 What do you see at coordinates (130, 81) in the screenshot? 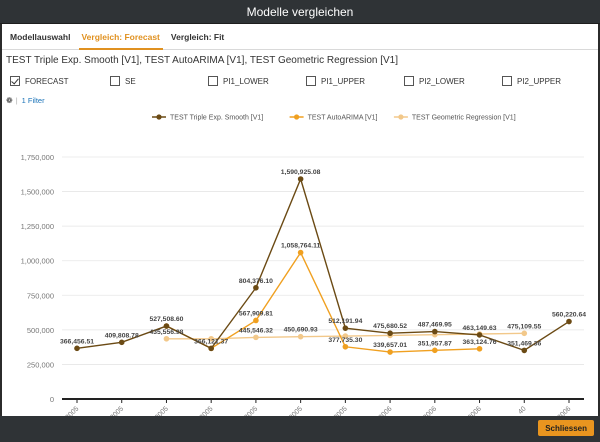
I see `checkbox-se-label: SE` at bounding box center [130, 81].